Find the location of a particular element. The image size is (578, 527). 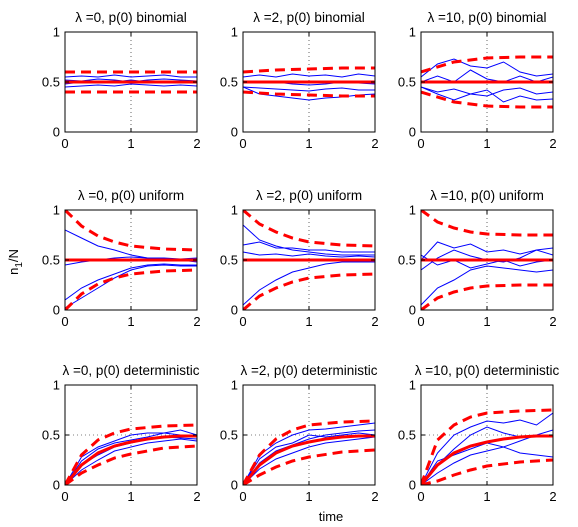

y-axis-label-rest: /N is located at coordinates (13, 255).